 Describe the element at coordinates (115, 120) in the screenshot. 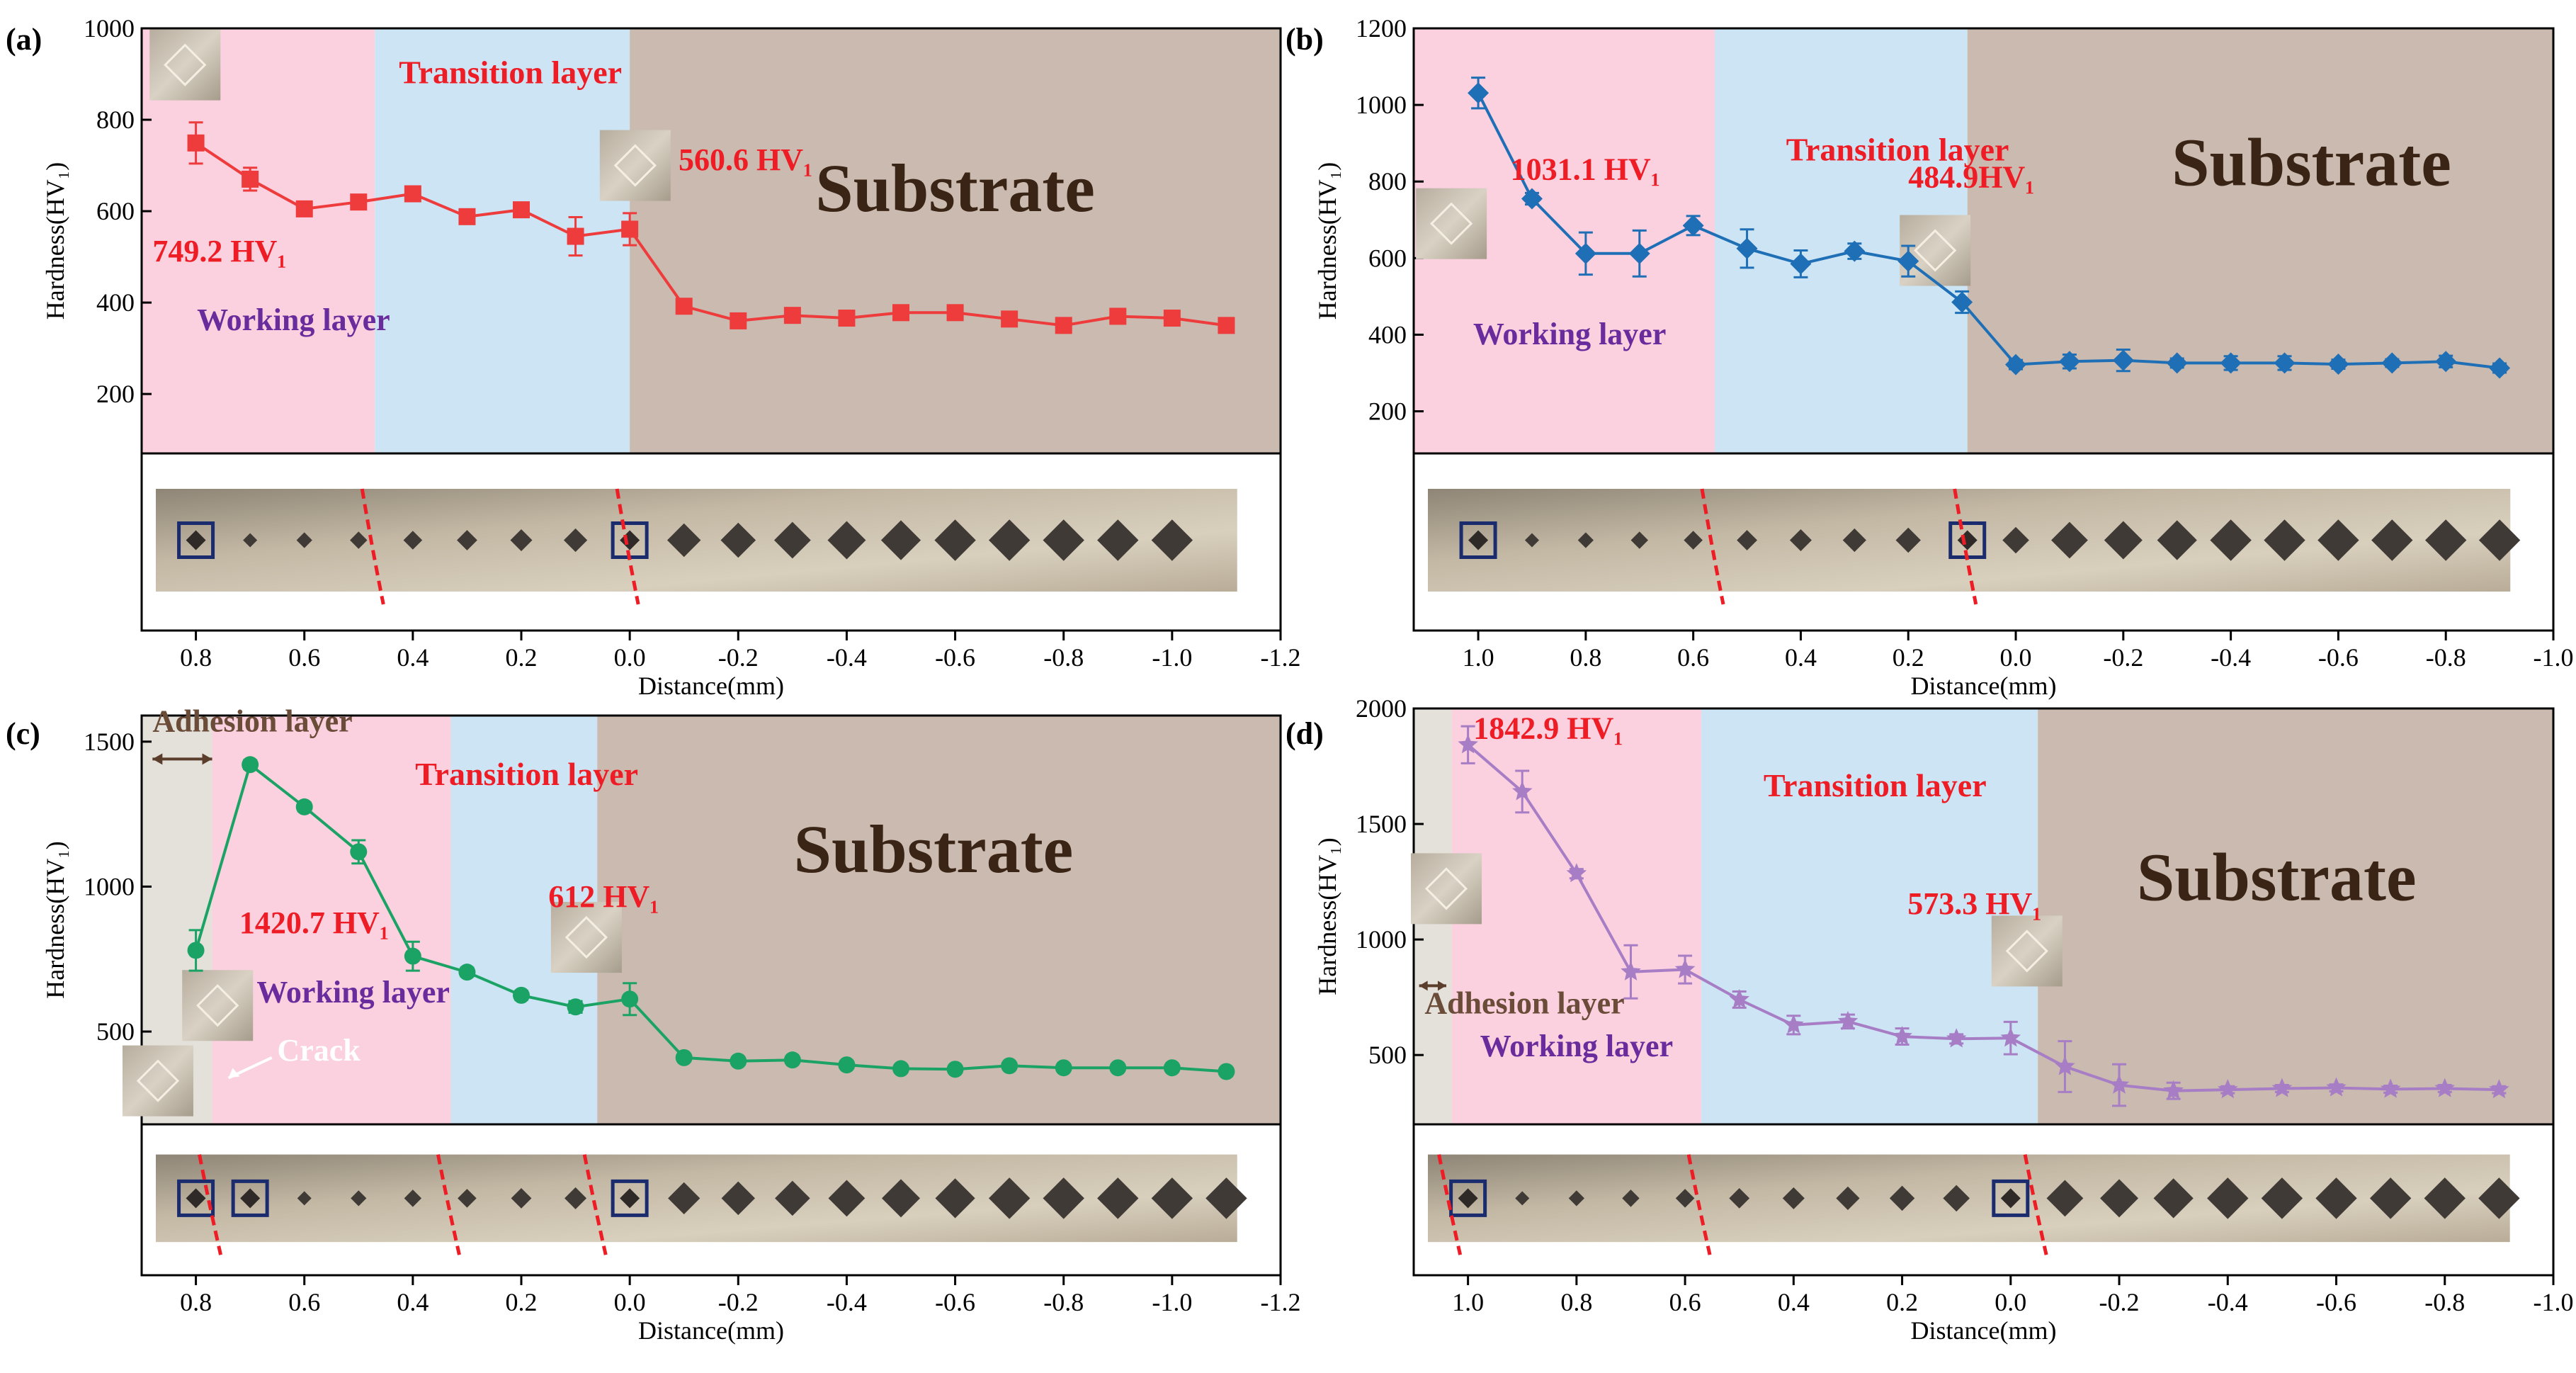

I see `y-tick-label: 800` at that location.